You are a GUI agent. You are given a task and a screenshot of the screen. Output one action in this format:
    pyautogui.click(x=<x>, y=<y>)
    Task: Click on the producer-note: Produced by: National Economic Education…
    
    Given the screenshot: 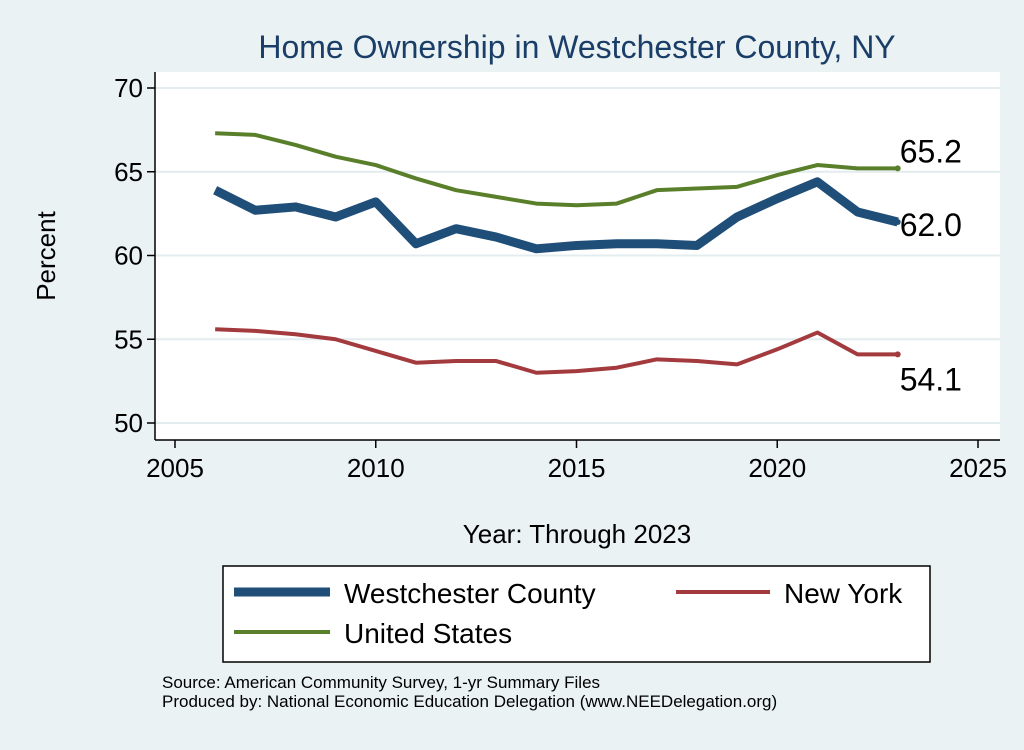 What is the action you would take?
    pyautogui.click(x=469, y=701)
    